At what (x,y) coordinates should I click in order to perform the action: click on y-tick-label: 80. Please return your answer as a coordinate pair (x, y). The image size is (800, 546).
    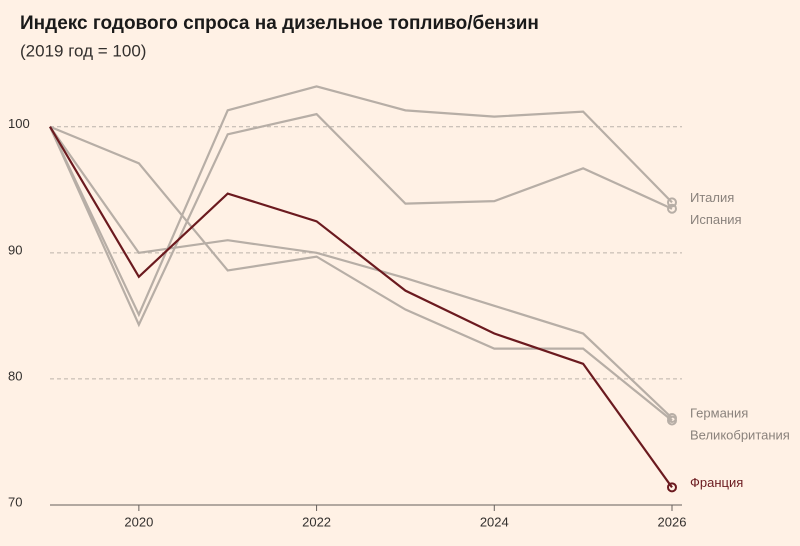
    Looking at the image, I should click on (15, 375).